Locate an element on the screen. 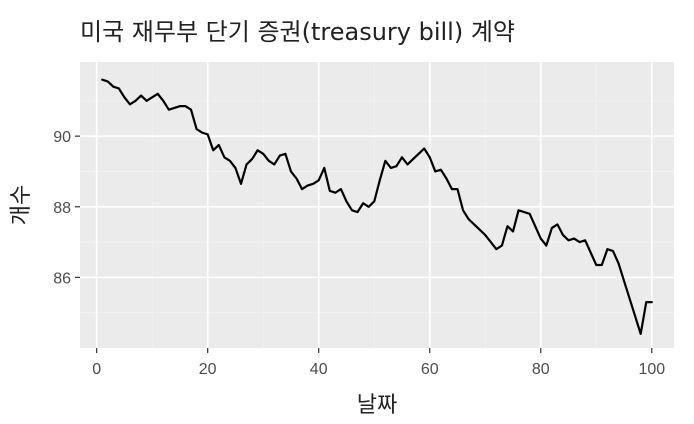 This screenshot has width=694, height=424. x-tick-label: 40 is located at coordinates (319, 369).